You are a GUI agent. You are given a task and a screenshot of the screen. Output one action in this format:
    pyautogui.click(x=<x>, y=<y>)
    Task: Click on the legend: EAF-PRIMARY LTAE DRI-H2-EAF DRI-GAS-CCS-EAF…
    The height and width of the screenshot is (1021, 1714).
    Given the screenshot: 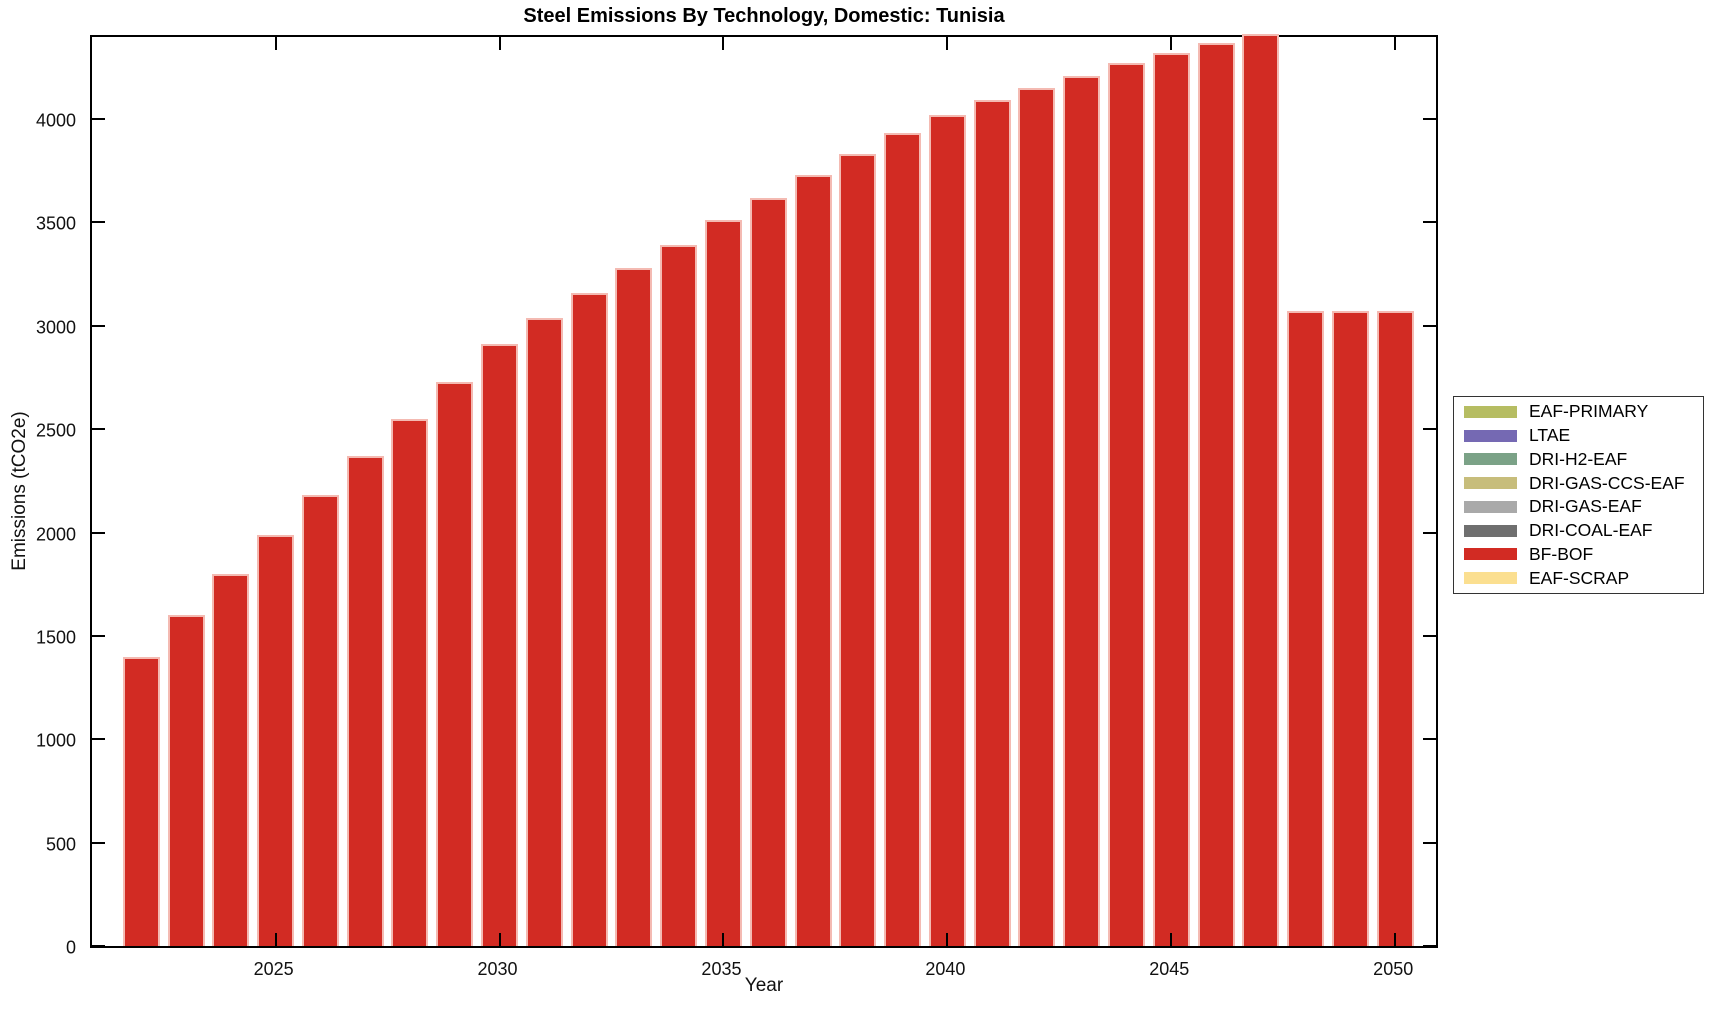 What is the action you would take?
    pyautogui.click(x=1578, y=495)
    